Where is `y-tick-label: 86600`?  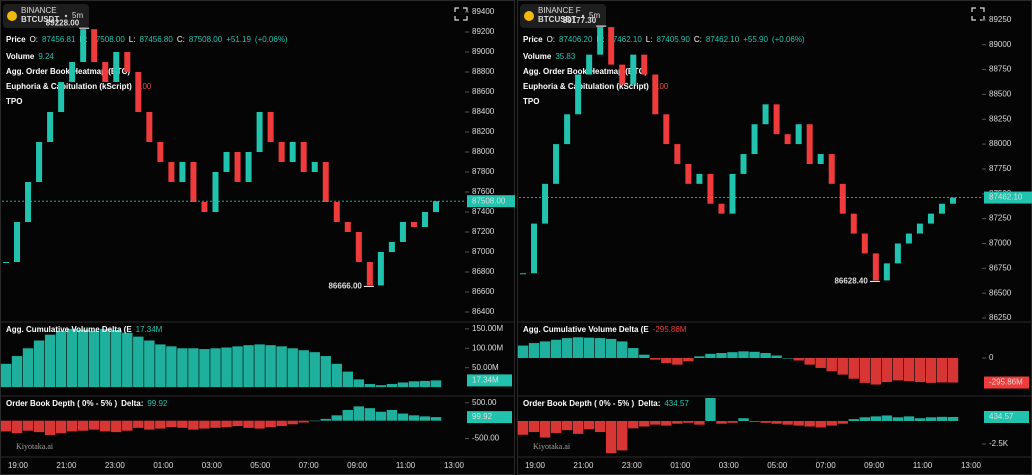 y-tick-label: 86600 is located at coordinates (483, 291).